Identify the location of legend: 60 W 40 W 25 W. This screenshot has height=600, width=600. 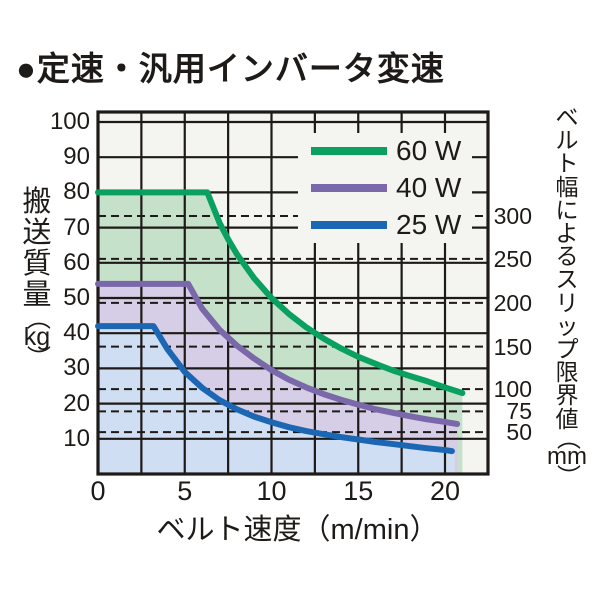
(385, 188).